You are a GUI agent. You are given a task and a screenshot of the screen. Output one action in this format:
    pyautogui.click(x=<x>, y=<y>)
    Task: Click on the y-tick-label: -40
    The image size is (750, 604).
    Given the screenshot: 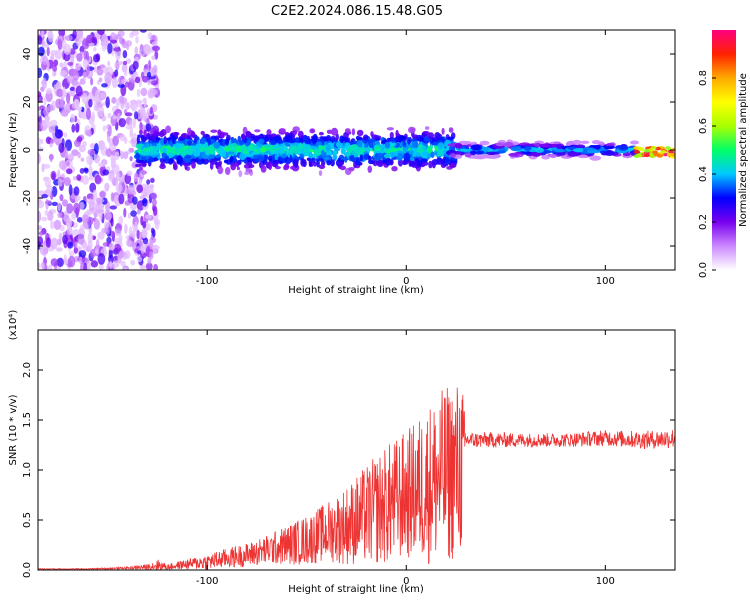 What is the action you would take?
    pyautogui.click(x=27, y=246)
    